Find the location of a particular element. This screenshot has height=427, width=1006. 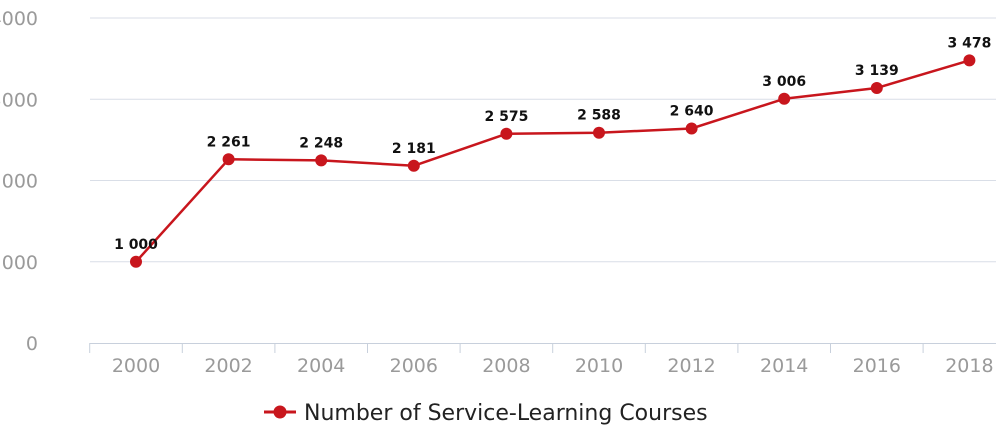

data-label: 2 181 is located at coordinates (414, 149).